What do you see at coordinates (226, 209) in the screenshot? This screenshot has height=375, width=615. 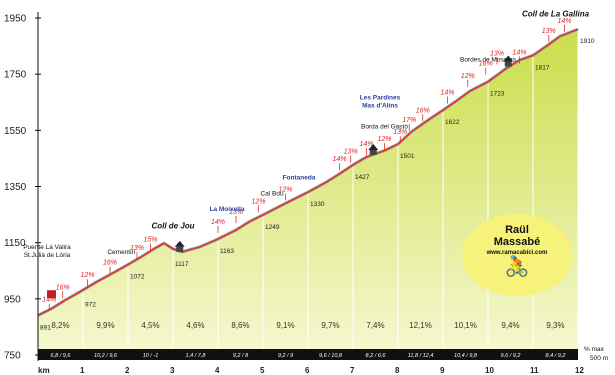 I see `place-label: La Moixella` at bounding box center [226, 209].